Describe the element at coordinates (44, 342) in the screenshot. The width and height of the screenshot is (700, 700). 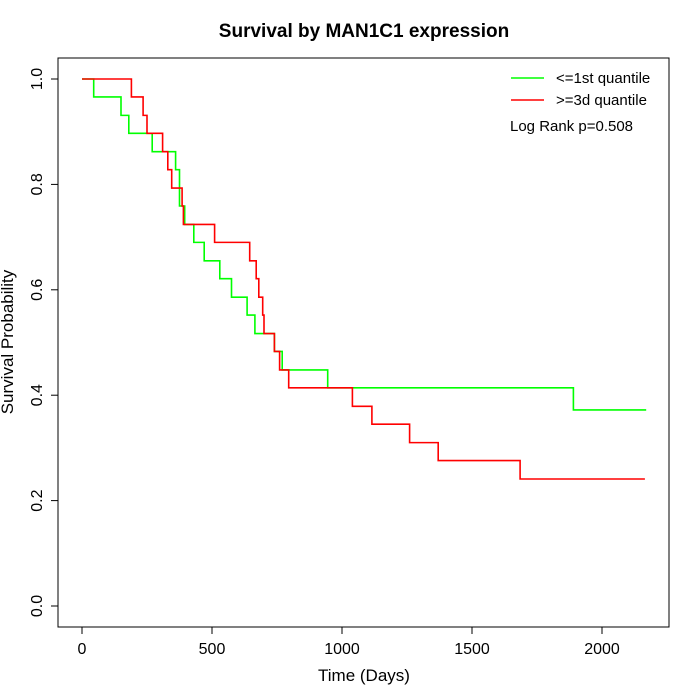
I see `y-axis: 0.0 0.2 0.4 0.6 0.8 1.0` at that location.